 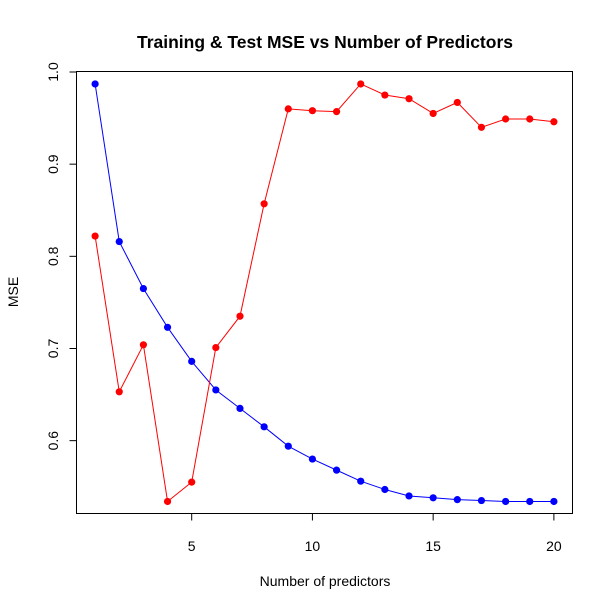 I want to click on y-tick-label: 0.8, so click(x=53, y=256).